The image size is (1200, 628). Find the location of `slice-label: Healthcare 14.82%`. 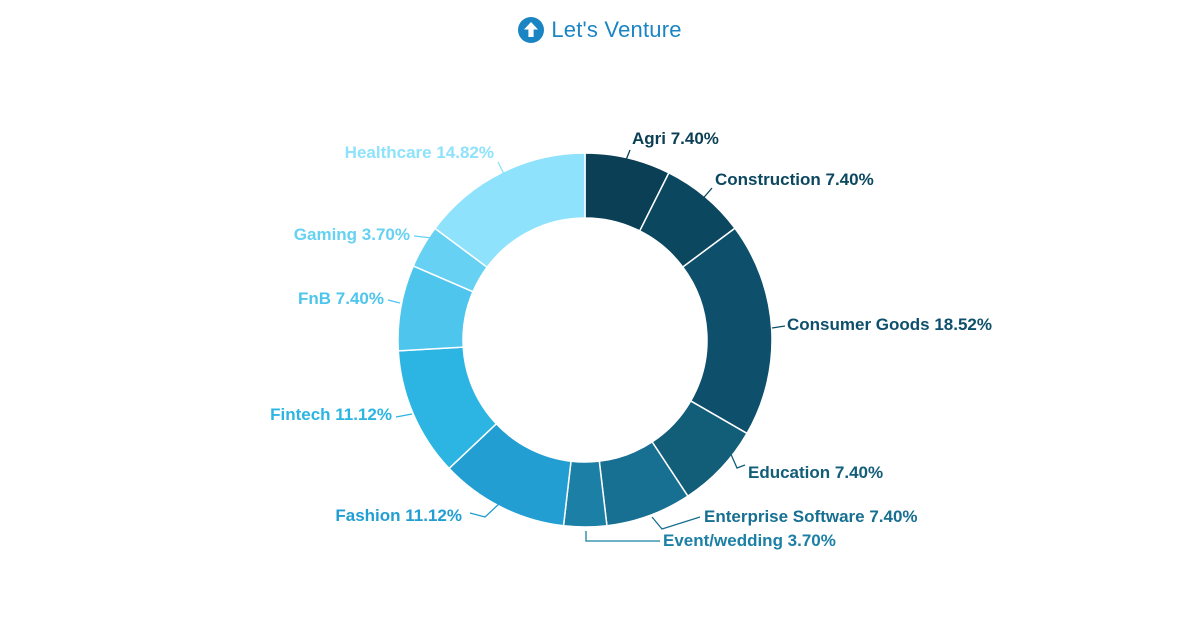

slice-label: Healthcare 14.82% is located at coordinates (419, 152).